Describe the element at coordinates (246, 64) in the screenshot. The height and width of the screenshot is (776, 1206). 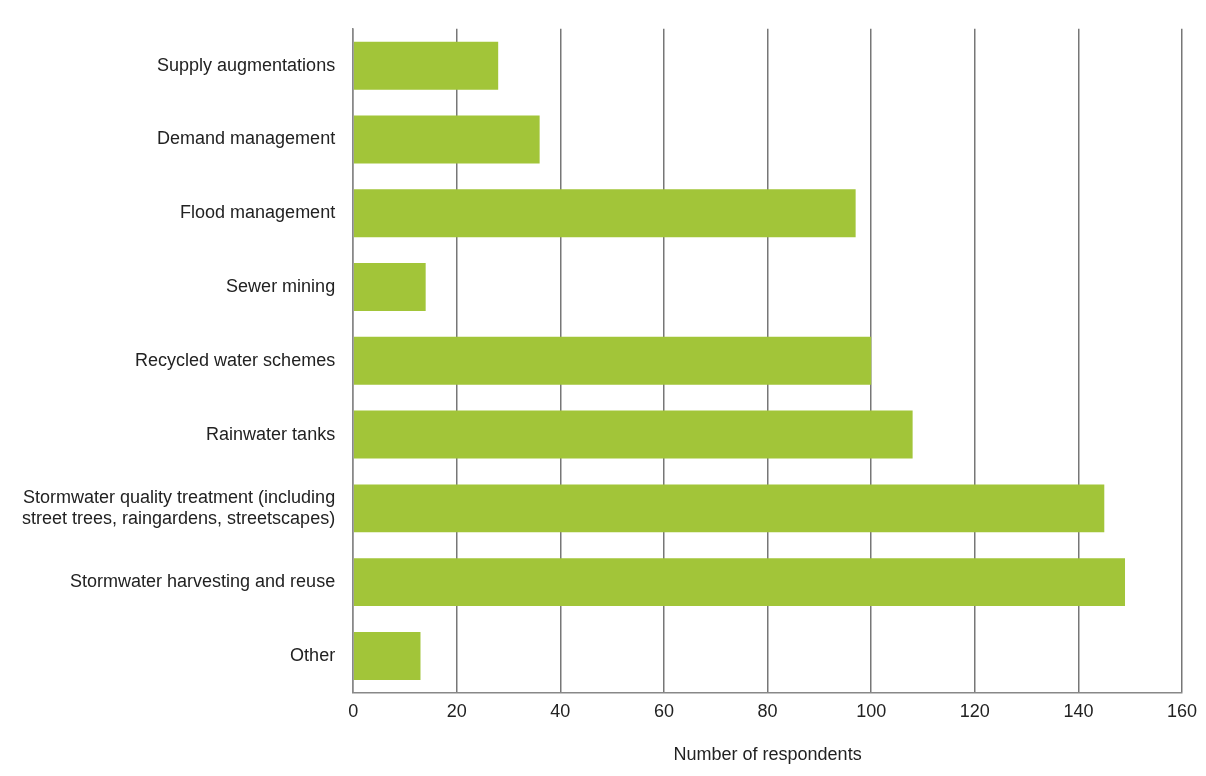
I see `y-tick-label: Supply augmentations` at that location.